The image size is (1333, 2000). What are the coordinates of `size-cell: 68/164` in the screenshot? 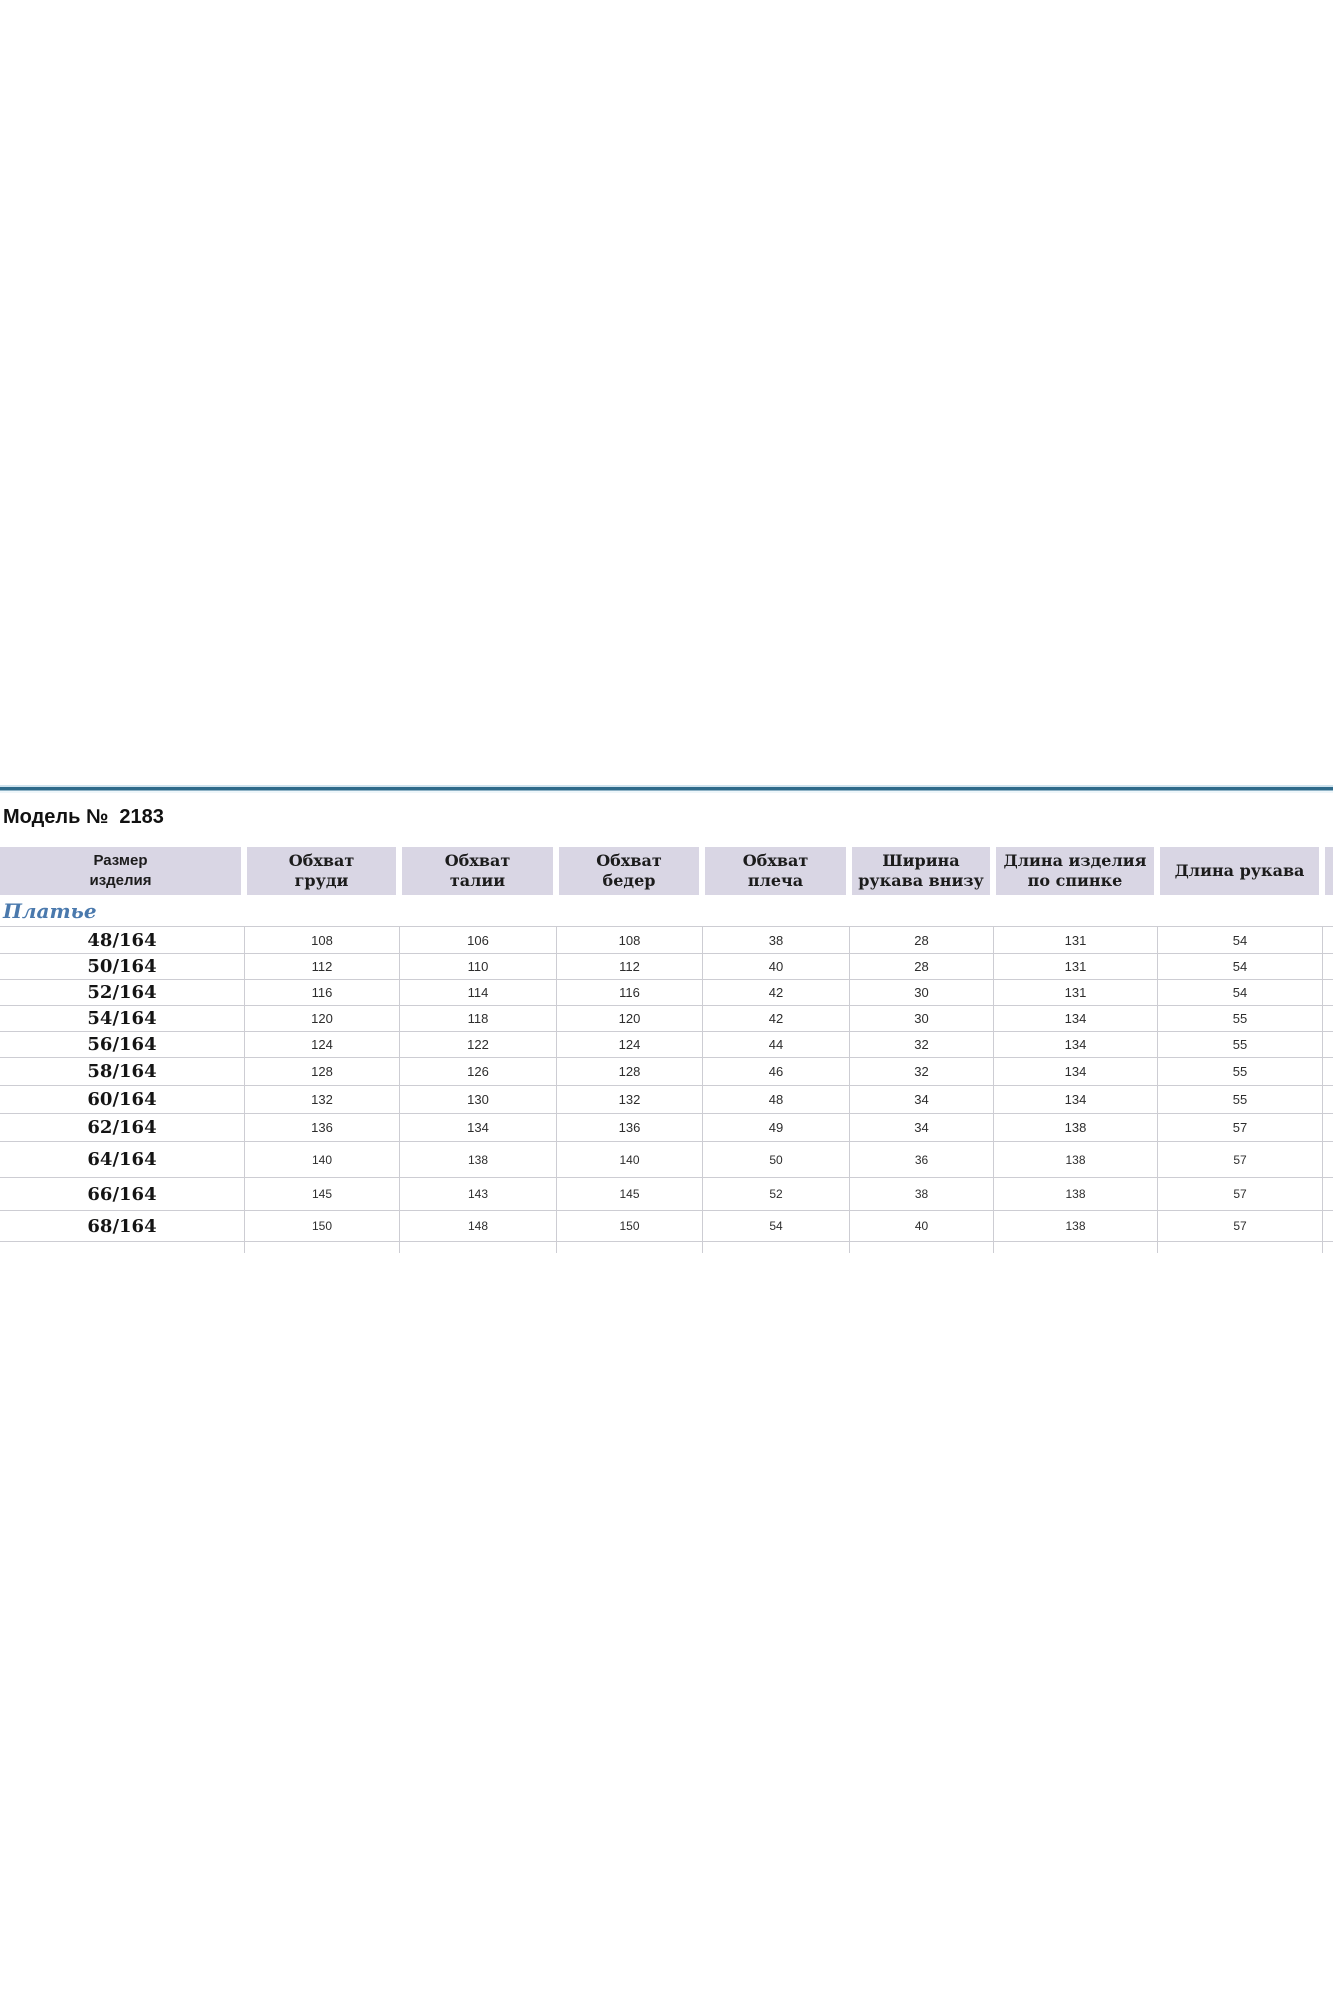 It's located at (122, 1226).